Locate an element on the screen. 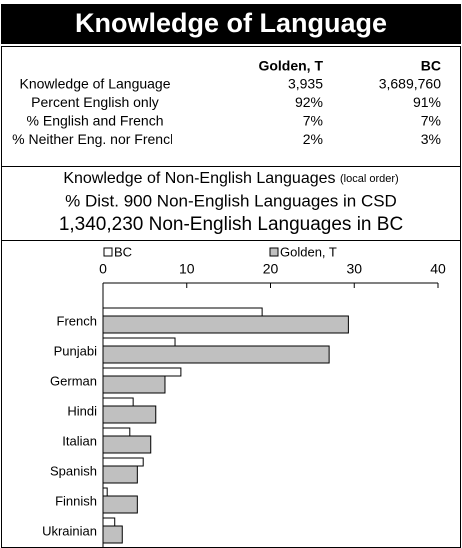 This screenshot has width=462, height=548. y-tick-label: Finnish is located at coordinates (76, 500).